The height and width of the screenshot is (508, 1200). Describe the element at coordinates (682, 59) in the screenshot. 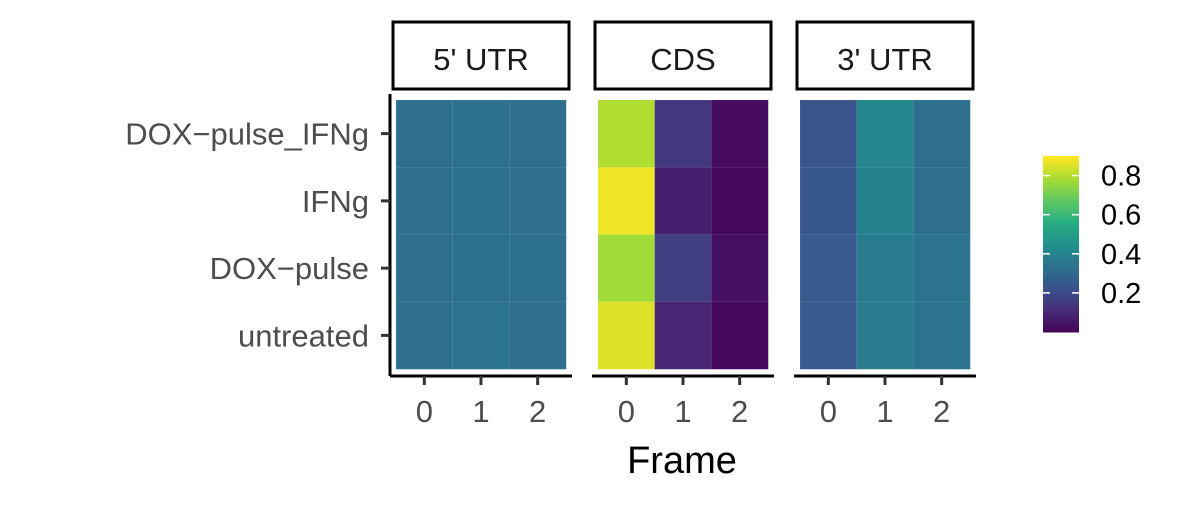

I see `facet-strip-label: CDS` at that location.